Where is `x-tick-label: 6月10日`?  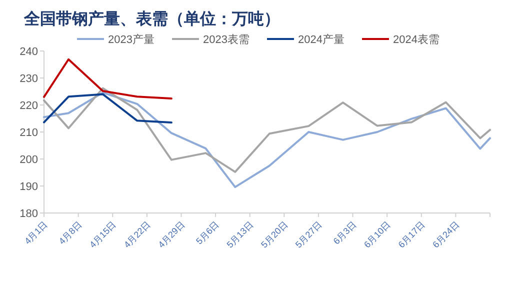 x-tick-label: 6月10日 is located at coordinates (377, 234).